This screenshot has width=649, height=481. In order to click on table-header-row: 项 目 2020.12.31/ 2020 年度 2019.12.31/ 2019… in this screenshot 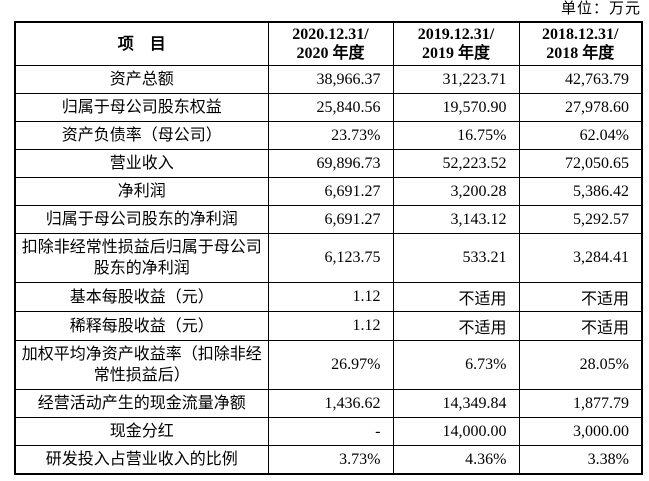, I will do `click(328, 43)`.